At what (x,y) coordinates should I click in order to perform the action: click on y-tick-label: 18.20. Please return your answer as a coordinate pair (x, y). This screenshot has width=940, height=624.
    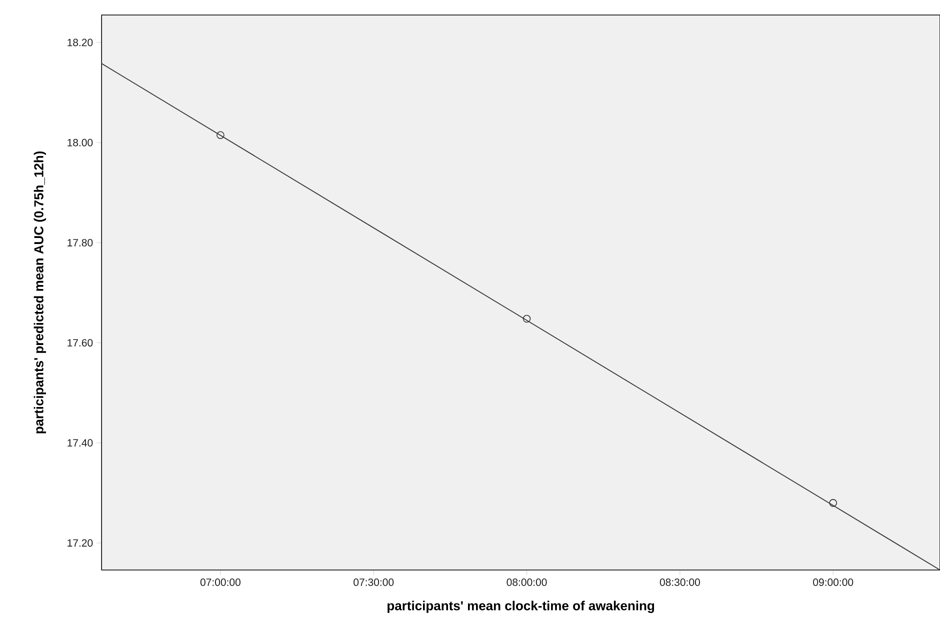
    Looking at the image, I should click on (80, 42).